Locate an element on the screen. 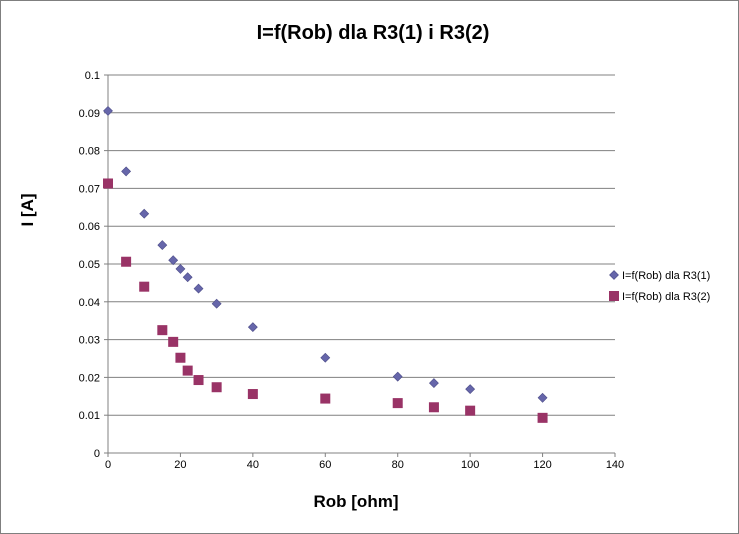 This screenshot has height=534, width=739. x-axis-label: Rob [ohm] is located at coordinates (356, 501).